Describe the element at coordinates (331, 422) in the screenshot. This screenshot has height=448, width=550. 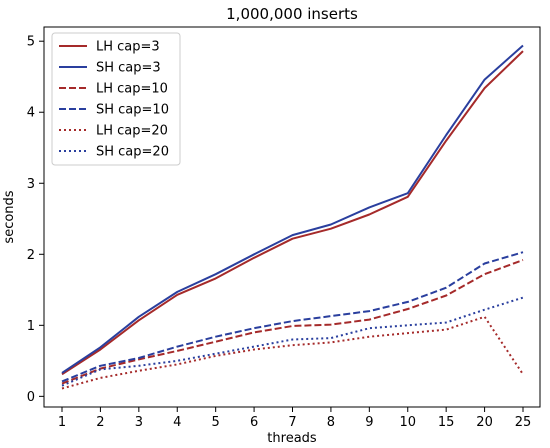
I see `x-tick-label: 8` at that location.